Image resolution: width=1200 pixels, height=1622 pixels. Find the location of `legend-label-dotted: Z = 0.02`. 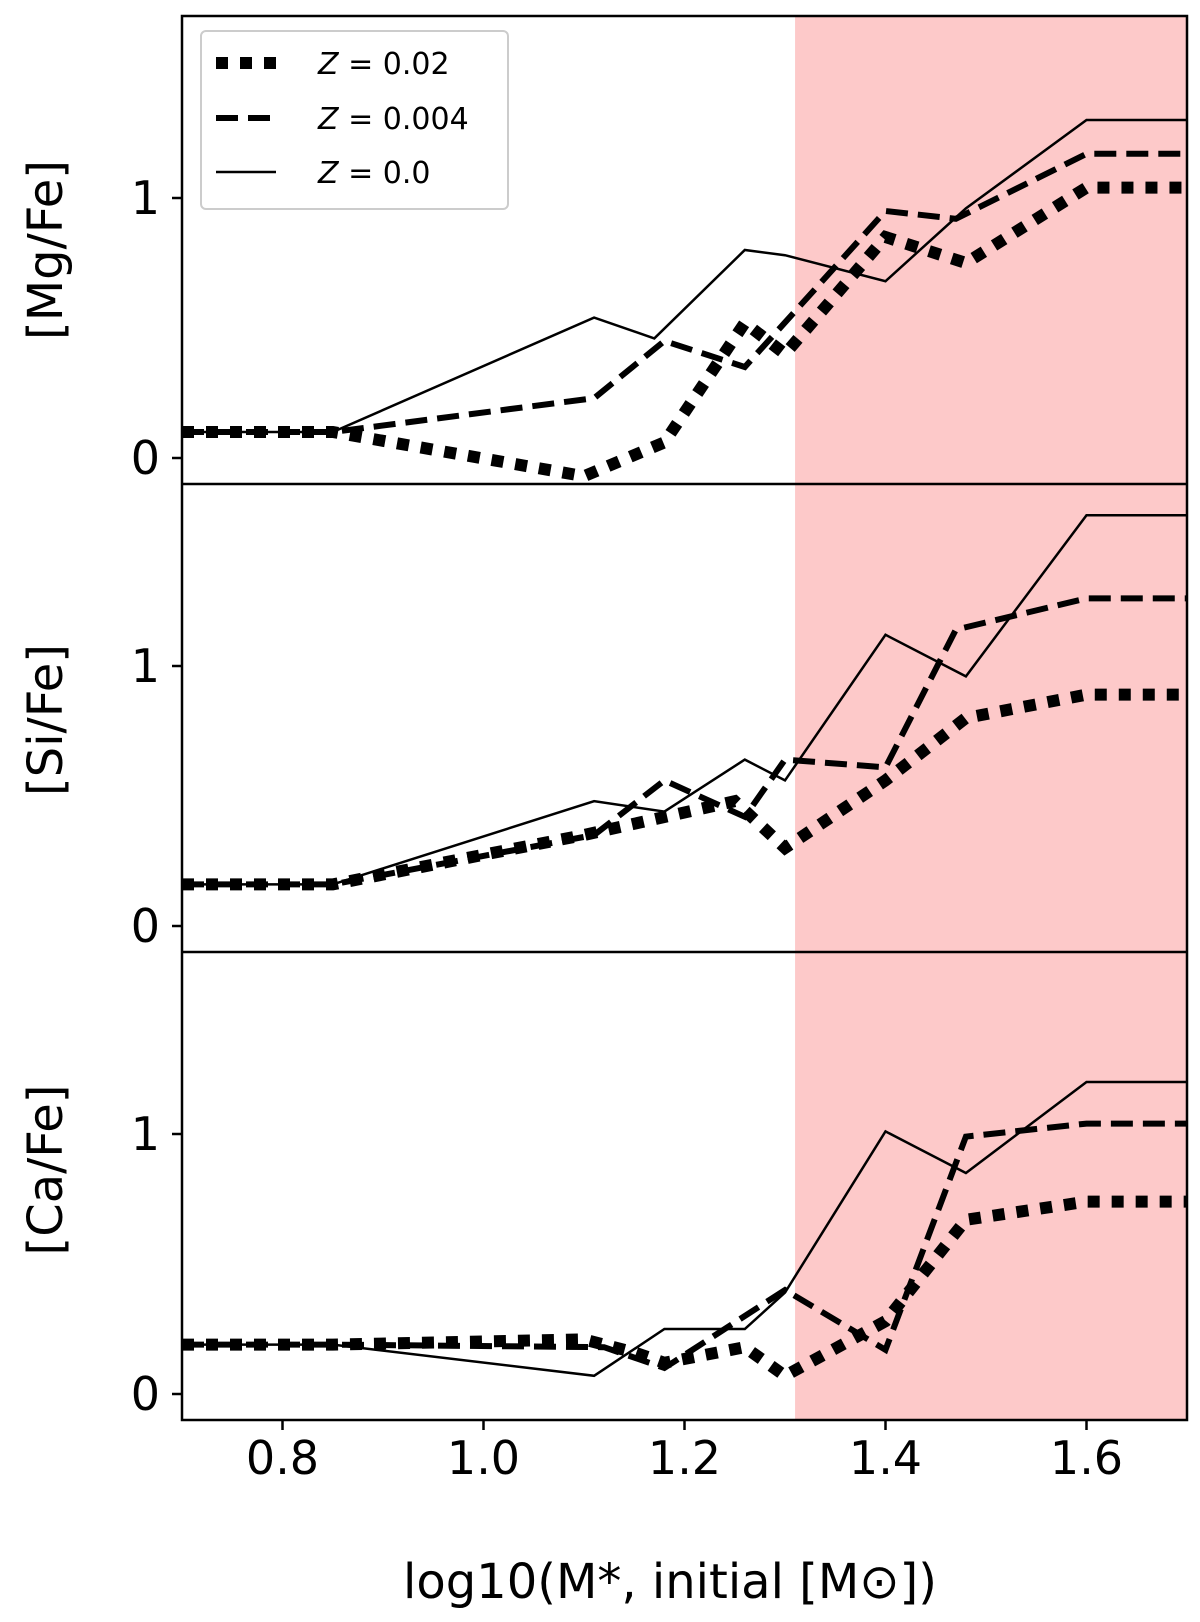

legend-label-dotted: Z = 0.02 is located at coordinates (383, 64).